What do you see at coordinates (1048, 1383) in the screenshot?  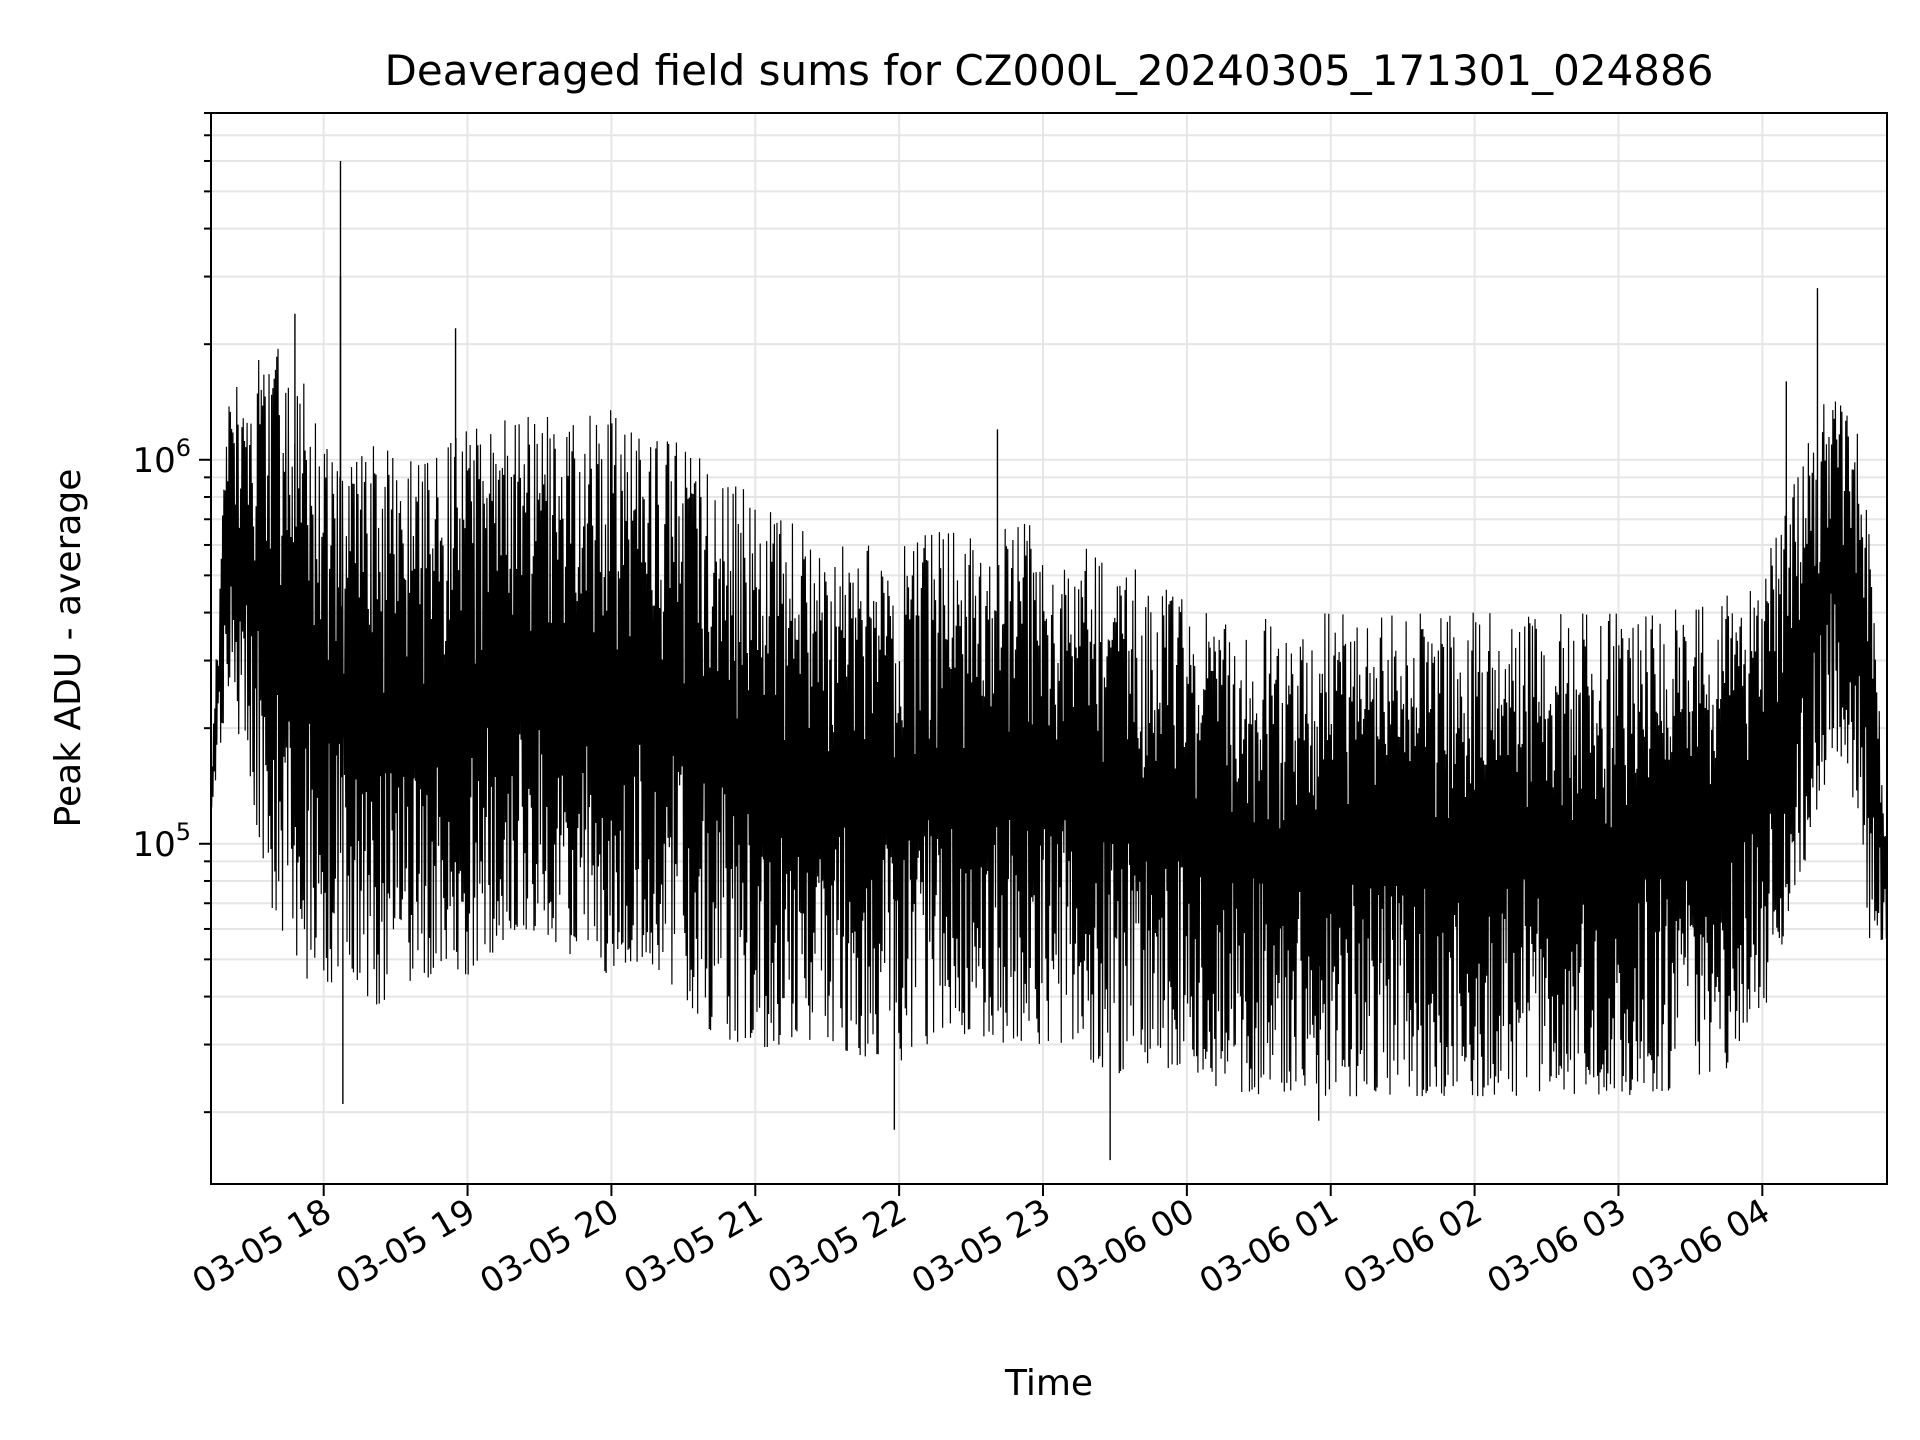 I see `x-axis-label: Time` at bounding box center [1048, 1383].